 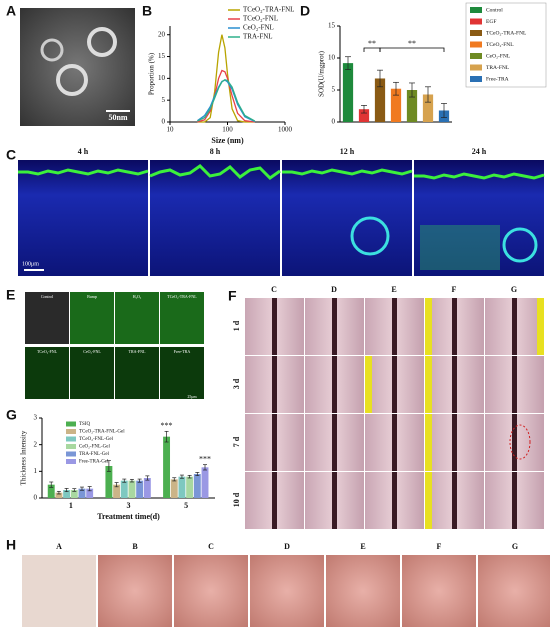 I want to click on panel-letter: C, so click(x=11, y=155).